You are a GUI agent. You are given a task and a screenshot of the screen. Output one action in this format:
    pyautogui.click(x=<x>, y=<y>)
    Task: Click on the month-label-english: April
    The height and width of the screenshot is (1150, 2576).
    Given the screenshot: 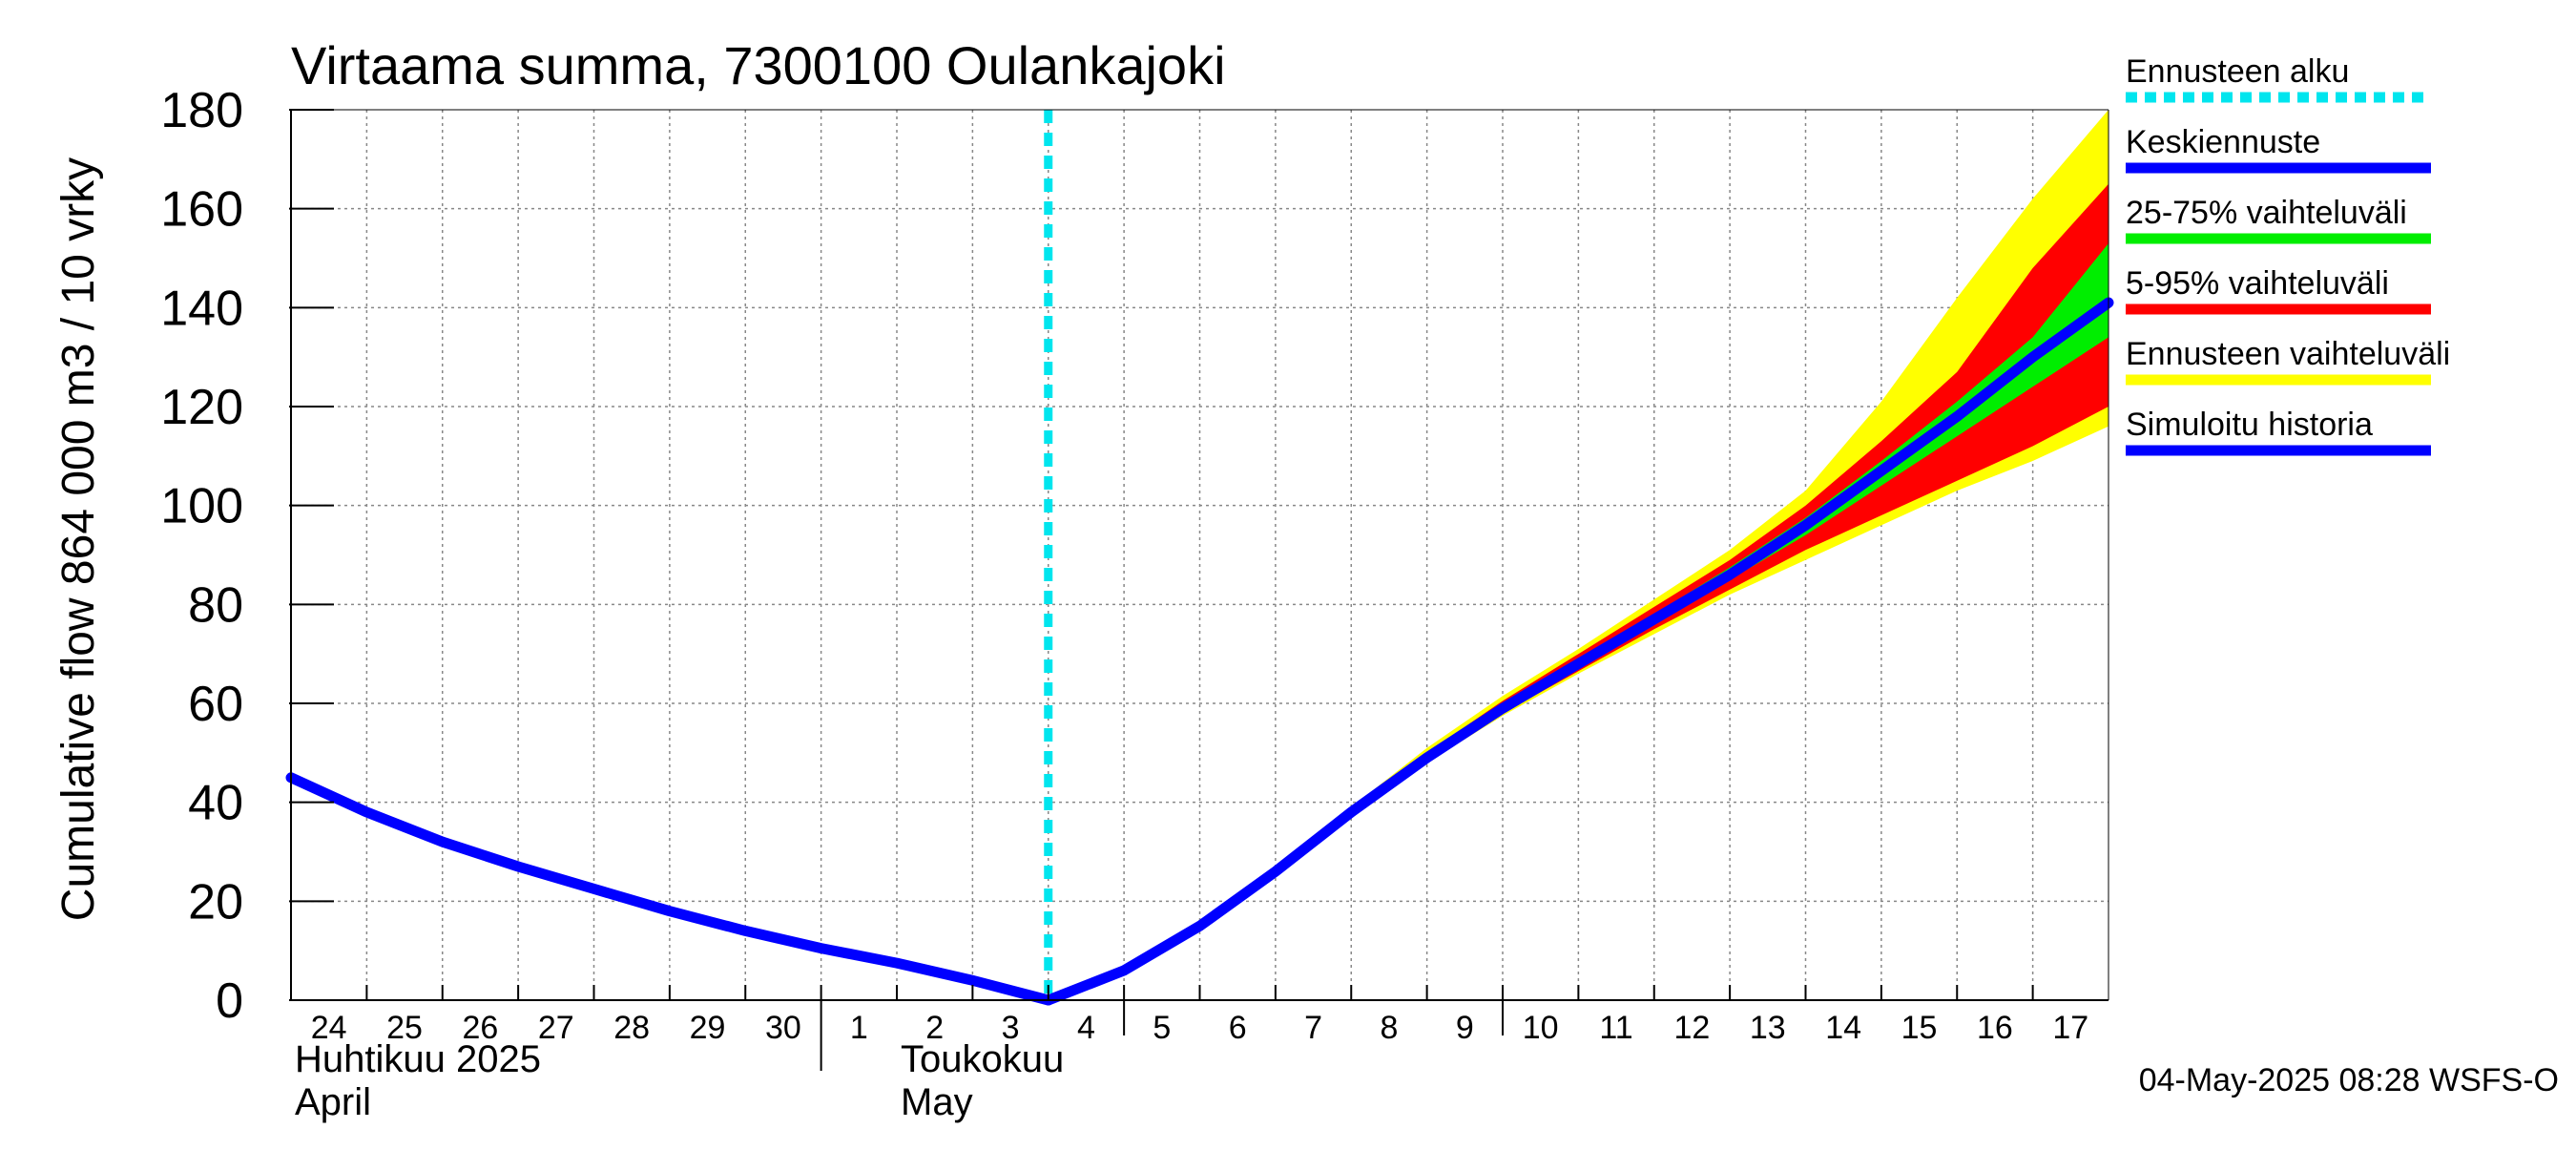 What is the action you would take?
    pyautogui.click(x=333, y=1102)
    